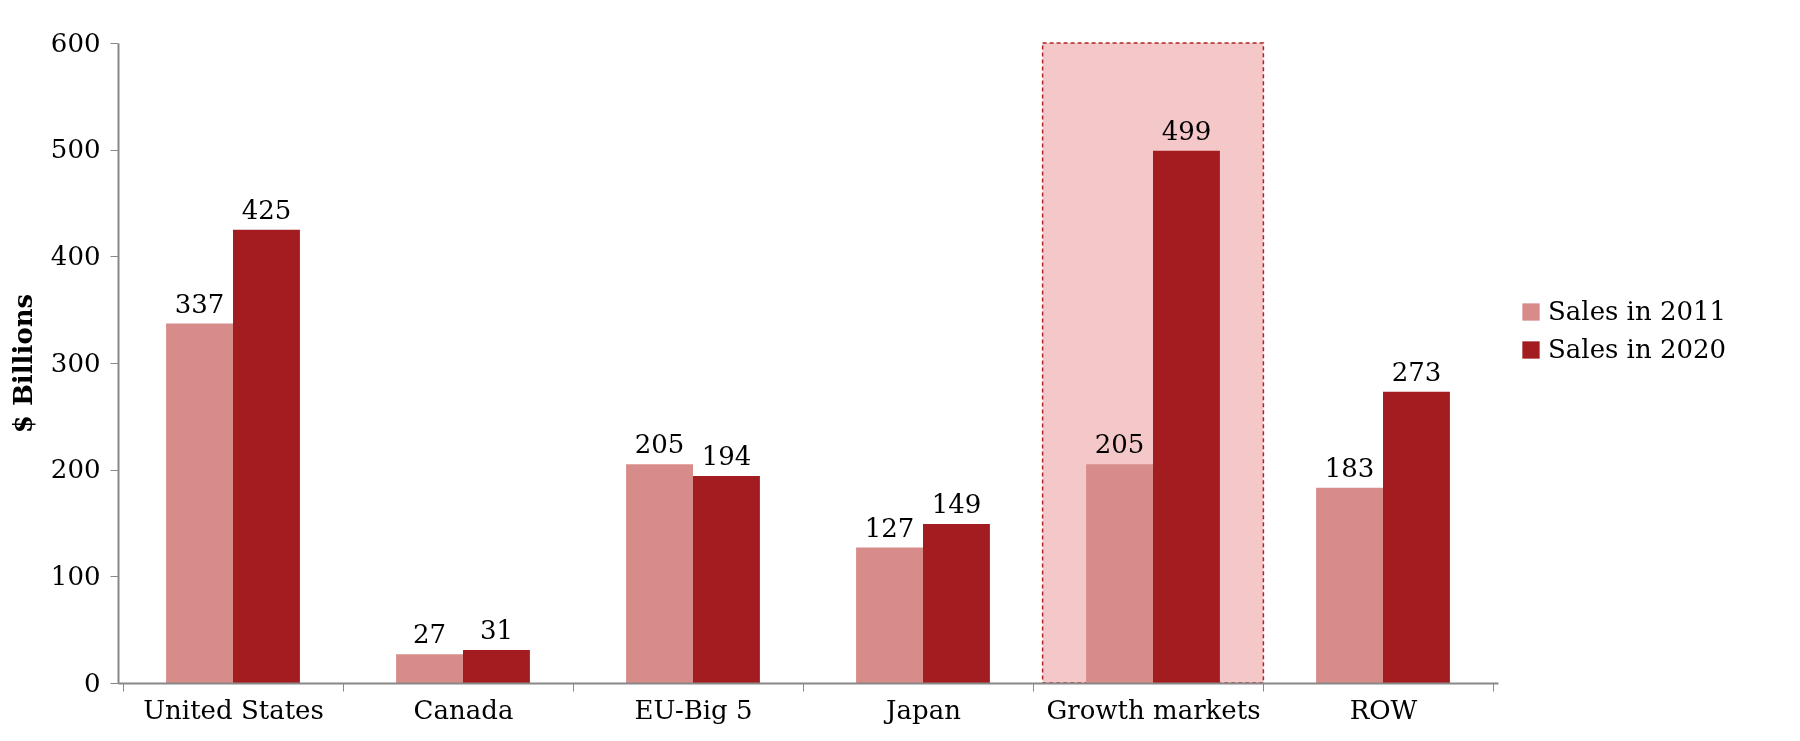 The height and width of the screenshot is (741, 1800). What do you see at coordinates (726, 456) in the screenshot?
I see `data-label: 194` at bounding box center [726, 456].